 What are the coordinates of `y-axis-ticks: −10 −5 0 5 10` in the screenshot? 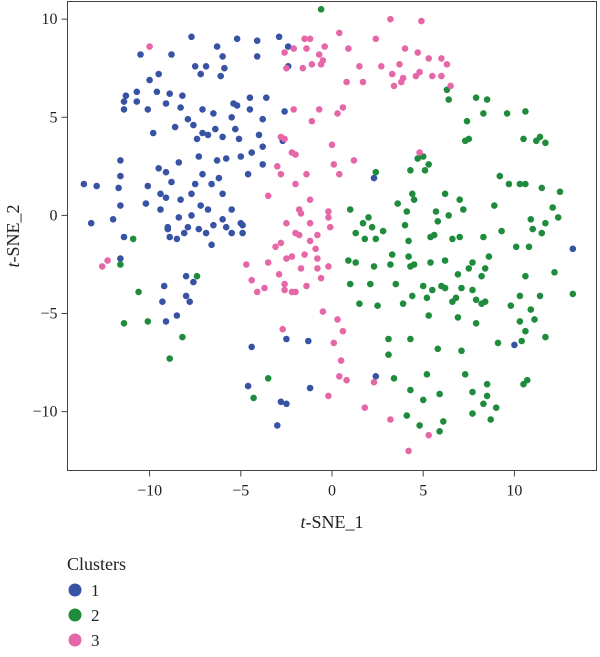 It's located at (50, 216).